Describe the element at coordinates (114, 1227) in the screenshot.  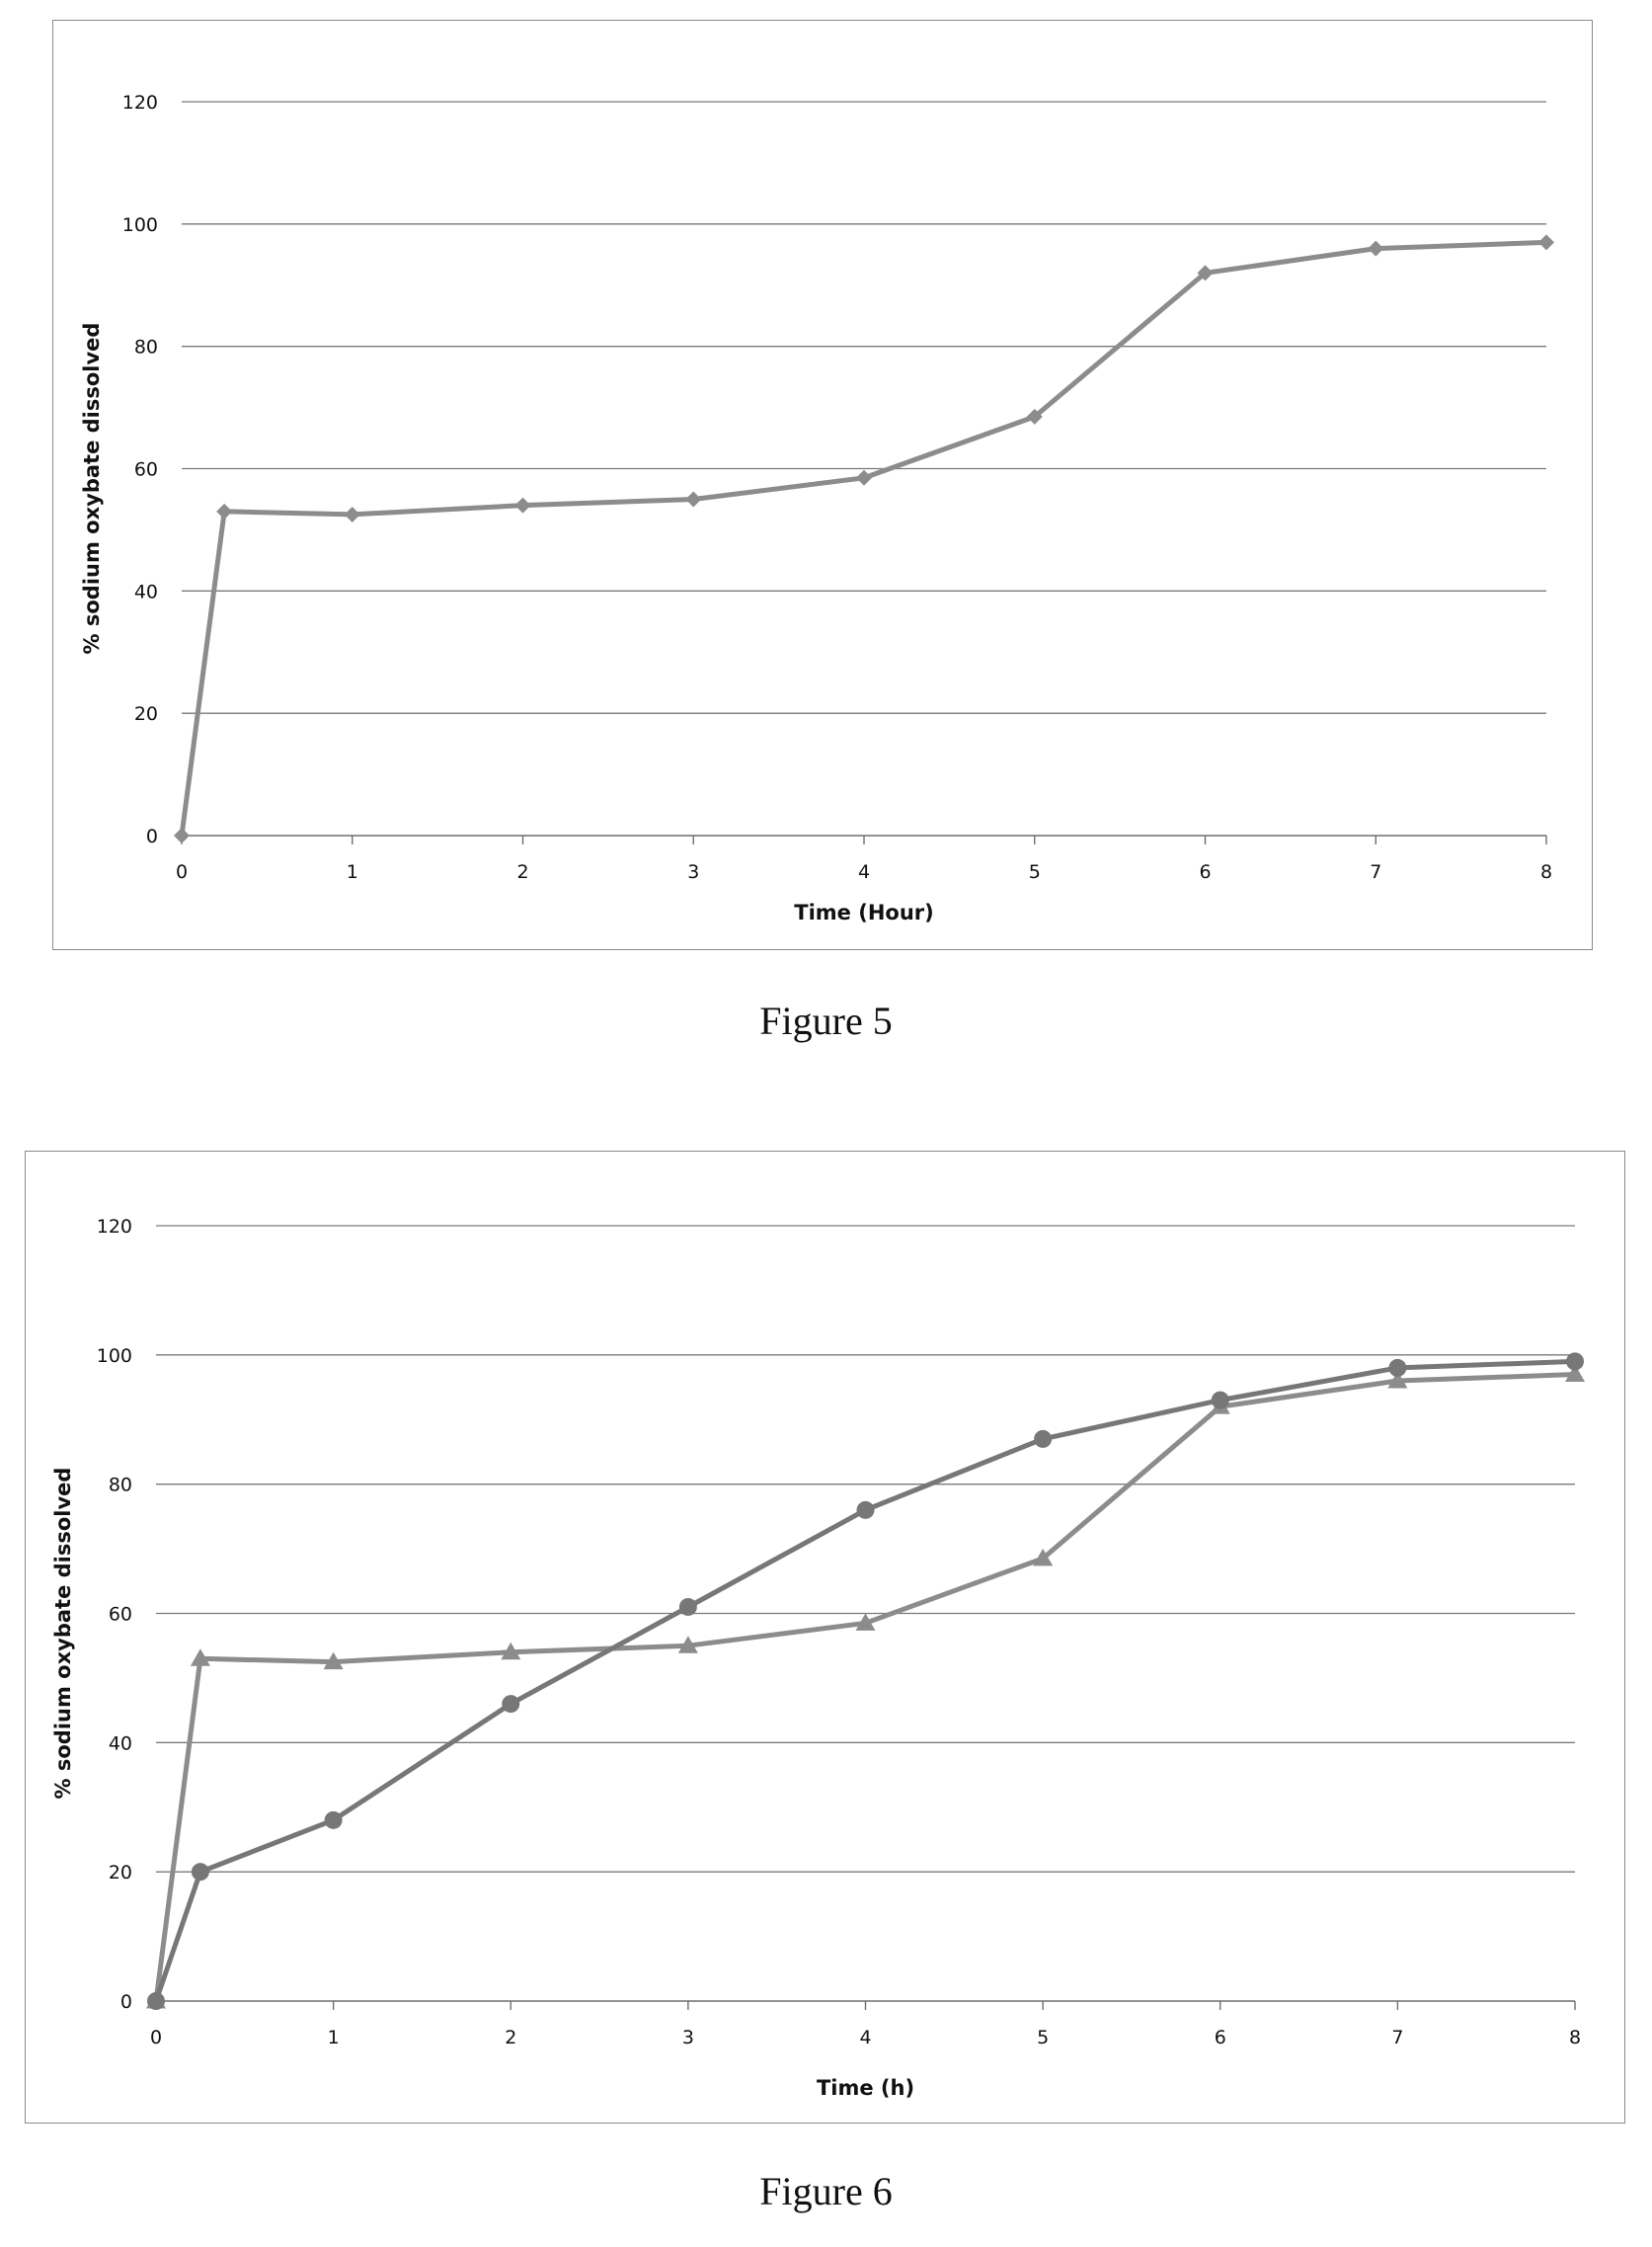
I see `chart6-y-tick-label: 120` at that location.